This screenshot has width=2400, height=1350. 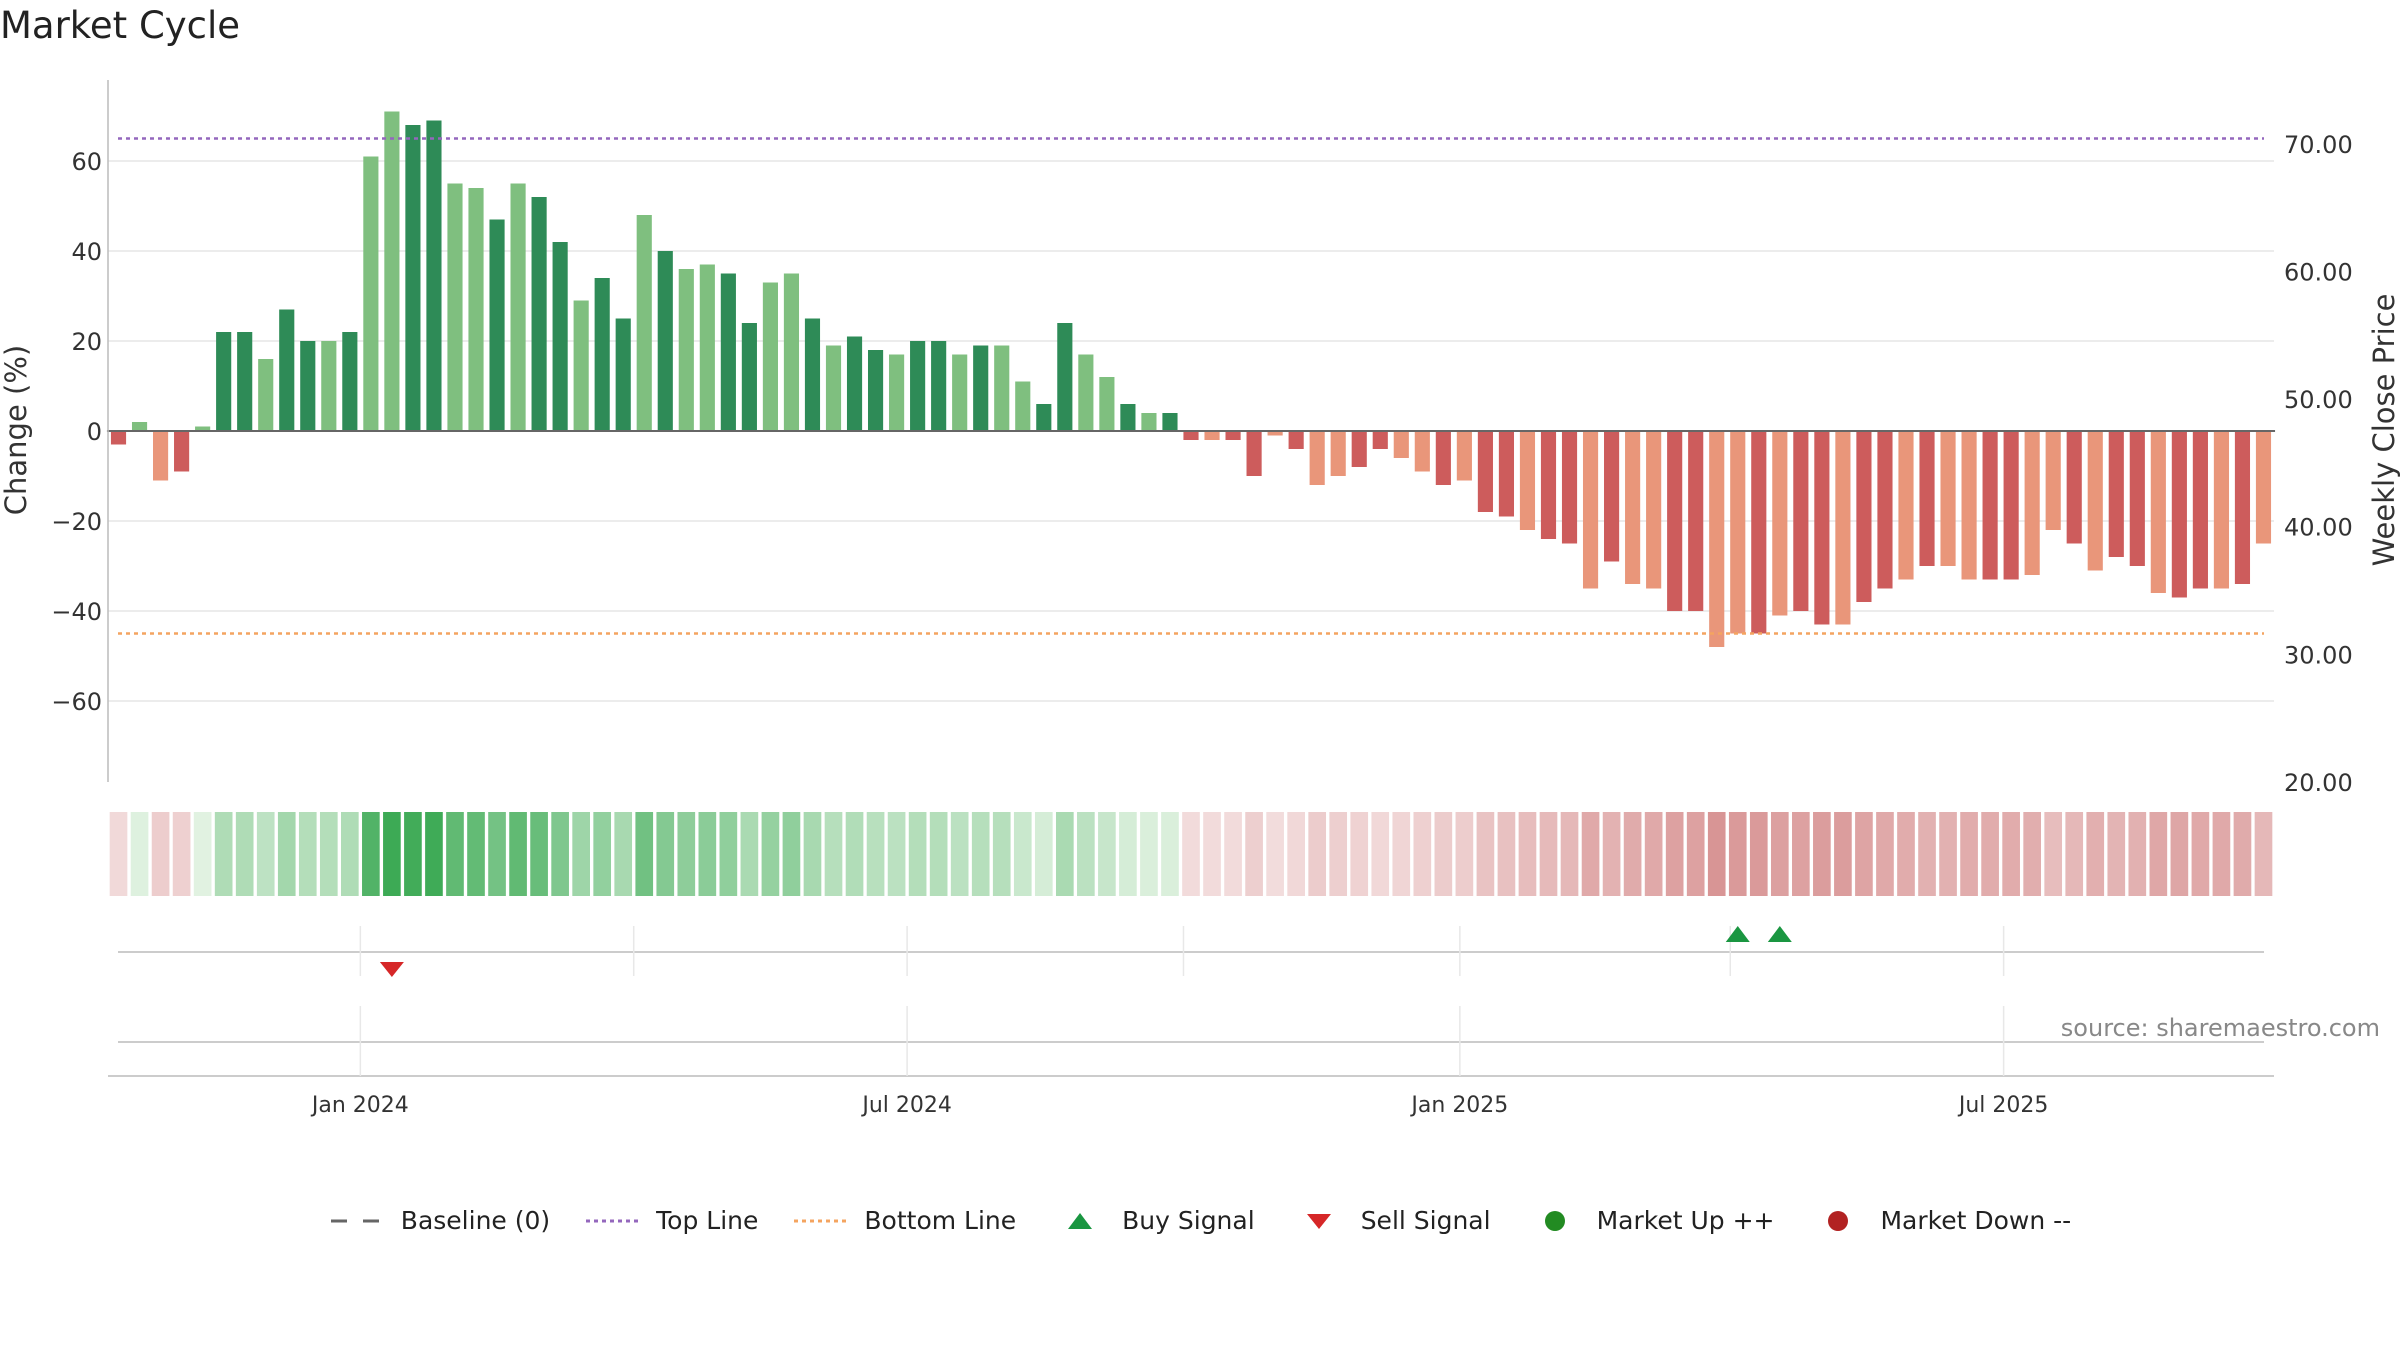 What do you see at coordinates (391, 969) in the screenshot?
I see `sell-signal-marker` at bounding box center [391, 969].